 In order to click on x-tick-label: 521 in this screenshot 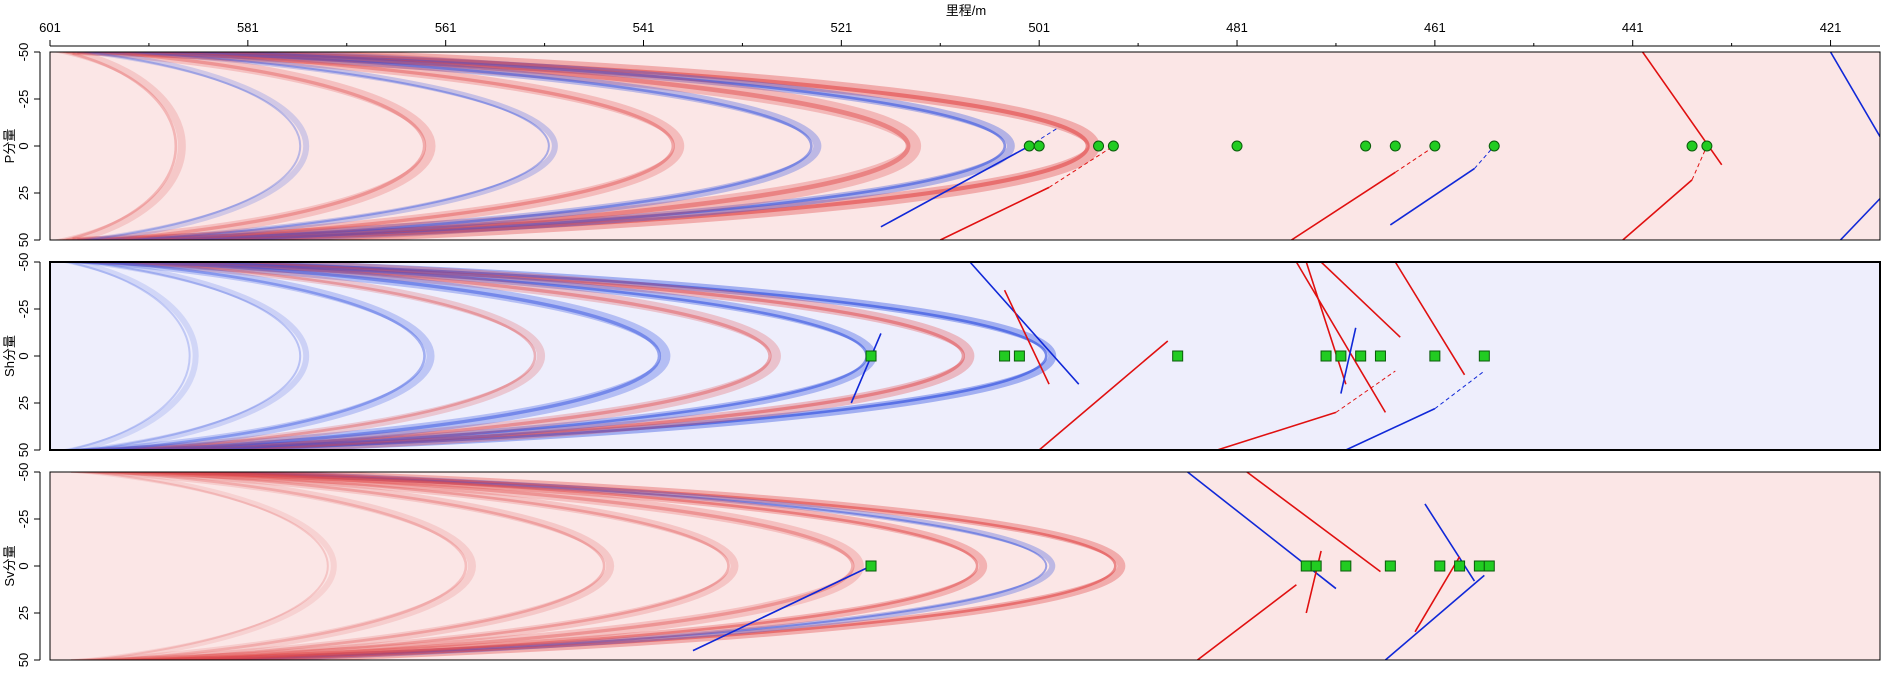, I will do `click(841, 27)`.